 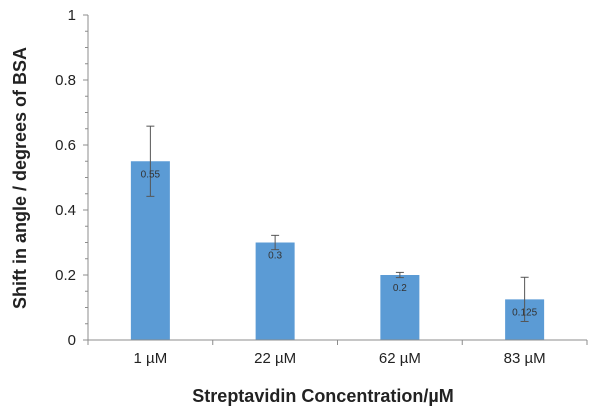 What do you see at coordinates (151, 174) in the screenshot?
I see `data-label: 0.55` at bounding box center [151, 174].